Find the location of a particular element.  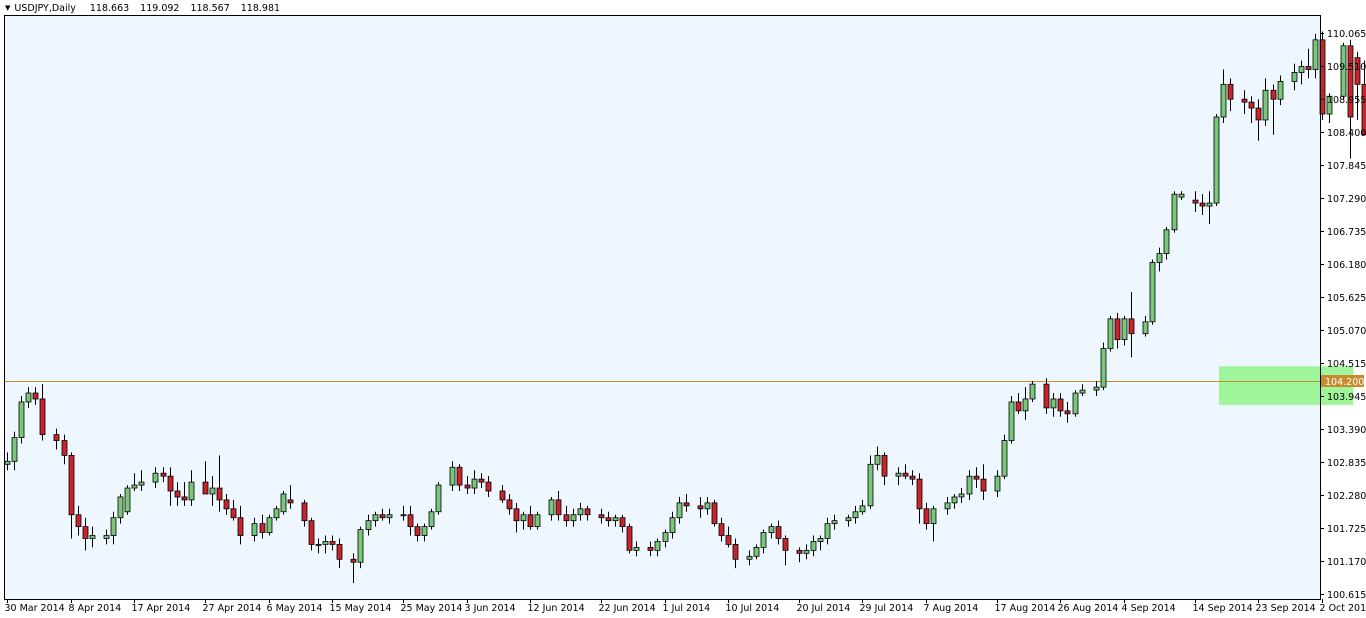

x-tick-label: 15 May 2014 is located at coordinates (361, 608).